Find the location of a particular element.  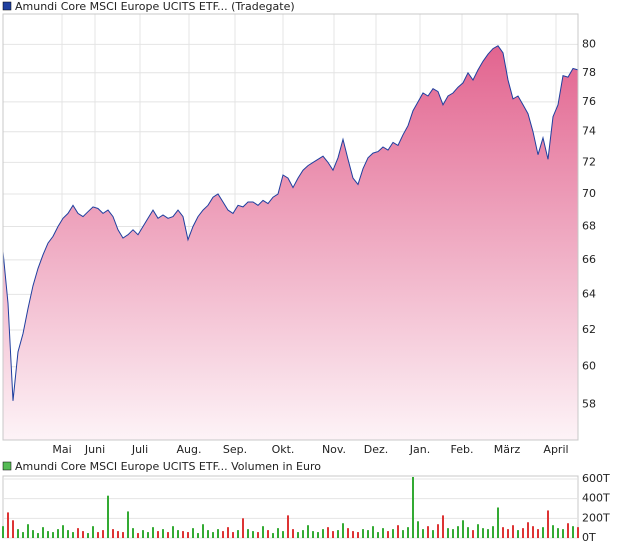

legend-swatch is located at coordinates (7, 6).